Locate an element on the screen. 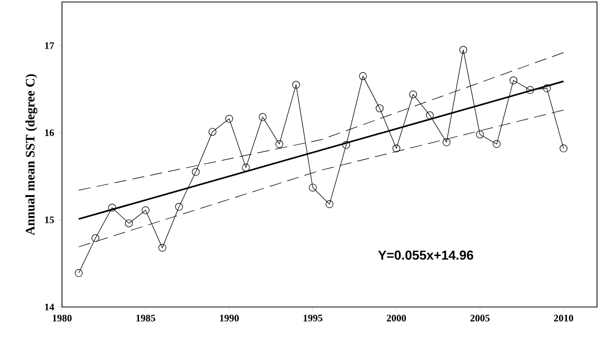  y-axis-title: Annual mean SST (degree C) is located at coordinates (31, 155).